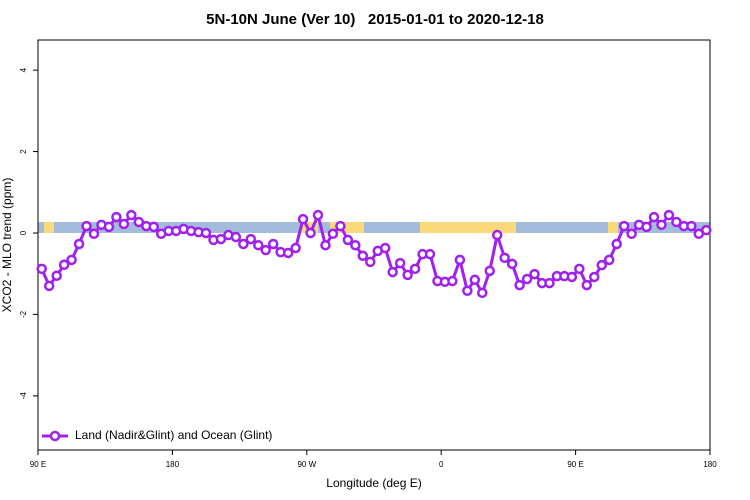  I want to click on y-axis-label: XCO2 - MLO trend (ppm), so click(7, 245).